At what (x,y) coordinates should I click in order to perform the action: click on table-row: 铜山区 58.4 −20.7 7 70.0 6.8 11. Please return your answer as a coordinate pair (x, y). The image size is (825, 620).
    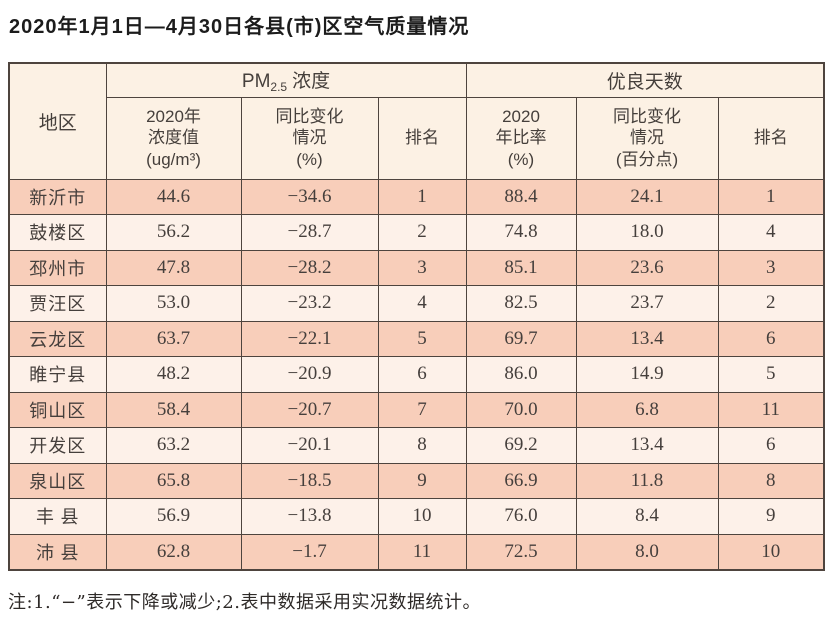
    Looking at the image, I should click on (416, 409).